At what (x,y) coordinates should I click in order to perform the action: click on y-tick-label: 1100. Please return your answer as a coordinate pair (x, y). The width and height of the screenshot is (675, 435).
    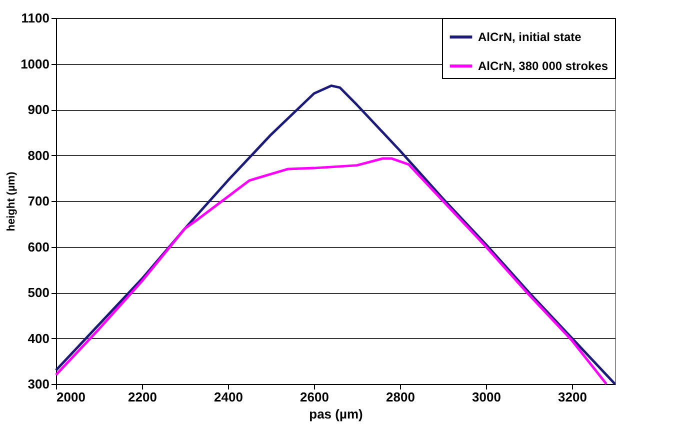
    Looking at the image, I should click on (35, 18).